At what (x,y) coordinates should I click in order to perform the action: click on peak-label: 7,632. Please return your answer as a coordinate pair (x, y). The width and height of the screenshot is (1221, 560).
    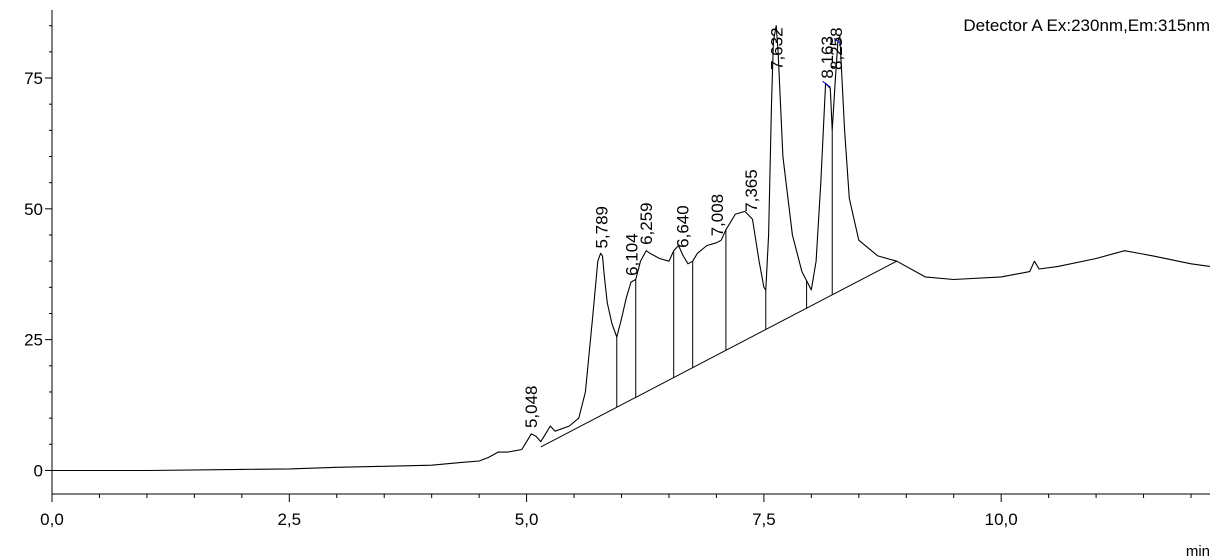
    Looking at the image, I should click on (776, 48).